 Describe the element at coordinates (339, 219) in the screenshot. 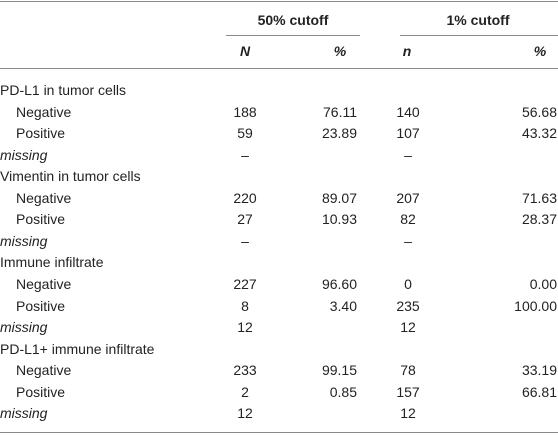

I see `cell: 10.93` at that location.